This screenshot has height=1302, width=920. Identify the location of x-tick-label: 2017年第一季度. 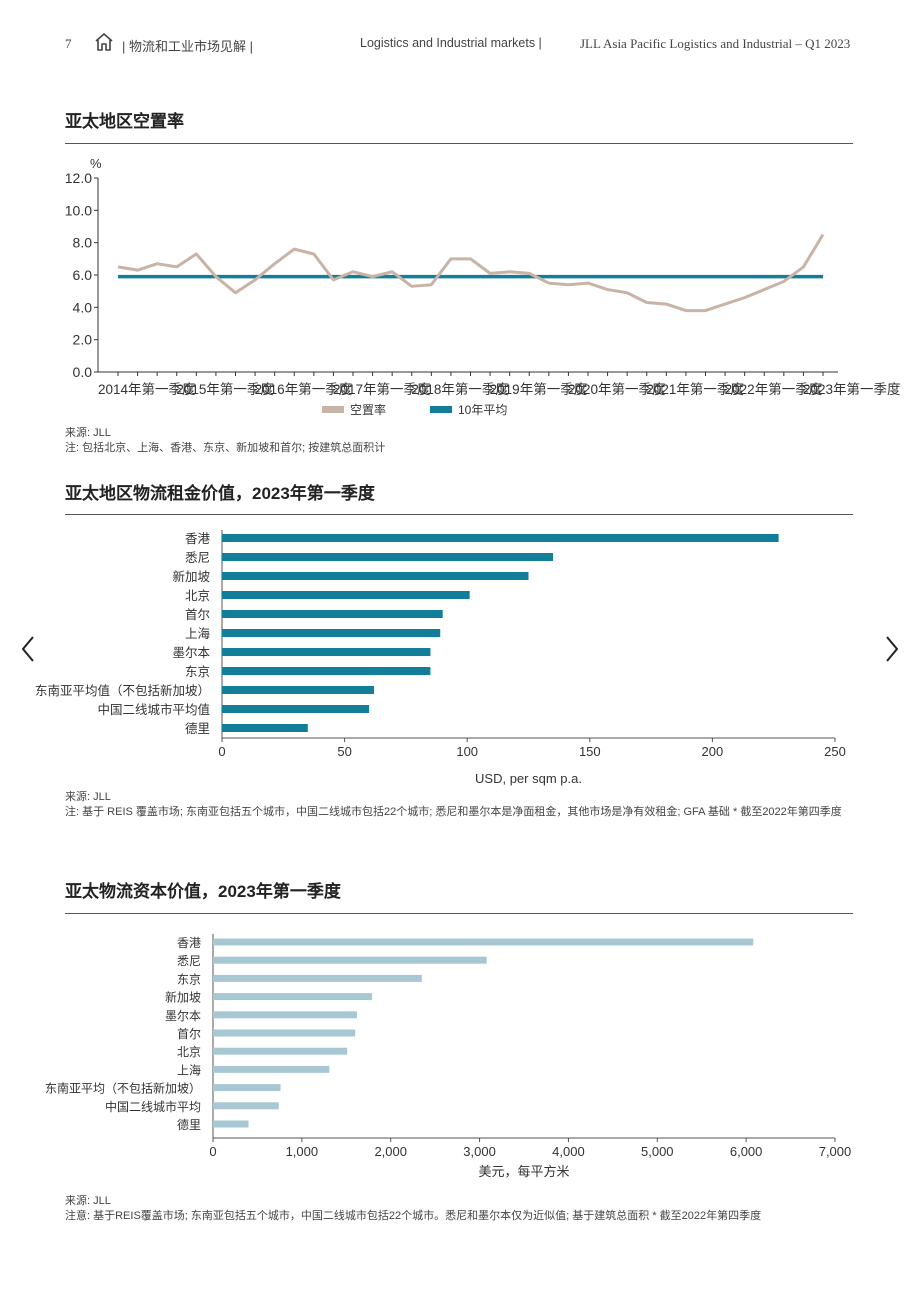
(382, 389).